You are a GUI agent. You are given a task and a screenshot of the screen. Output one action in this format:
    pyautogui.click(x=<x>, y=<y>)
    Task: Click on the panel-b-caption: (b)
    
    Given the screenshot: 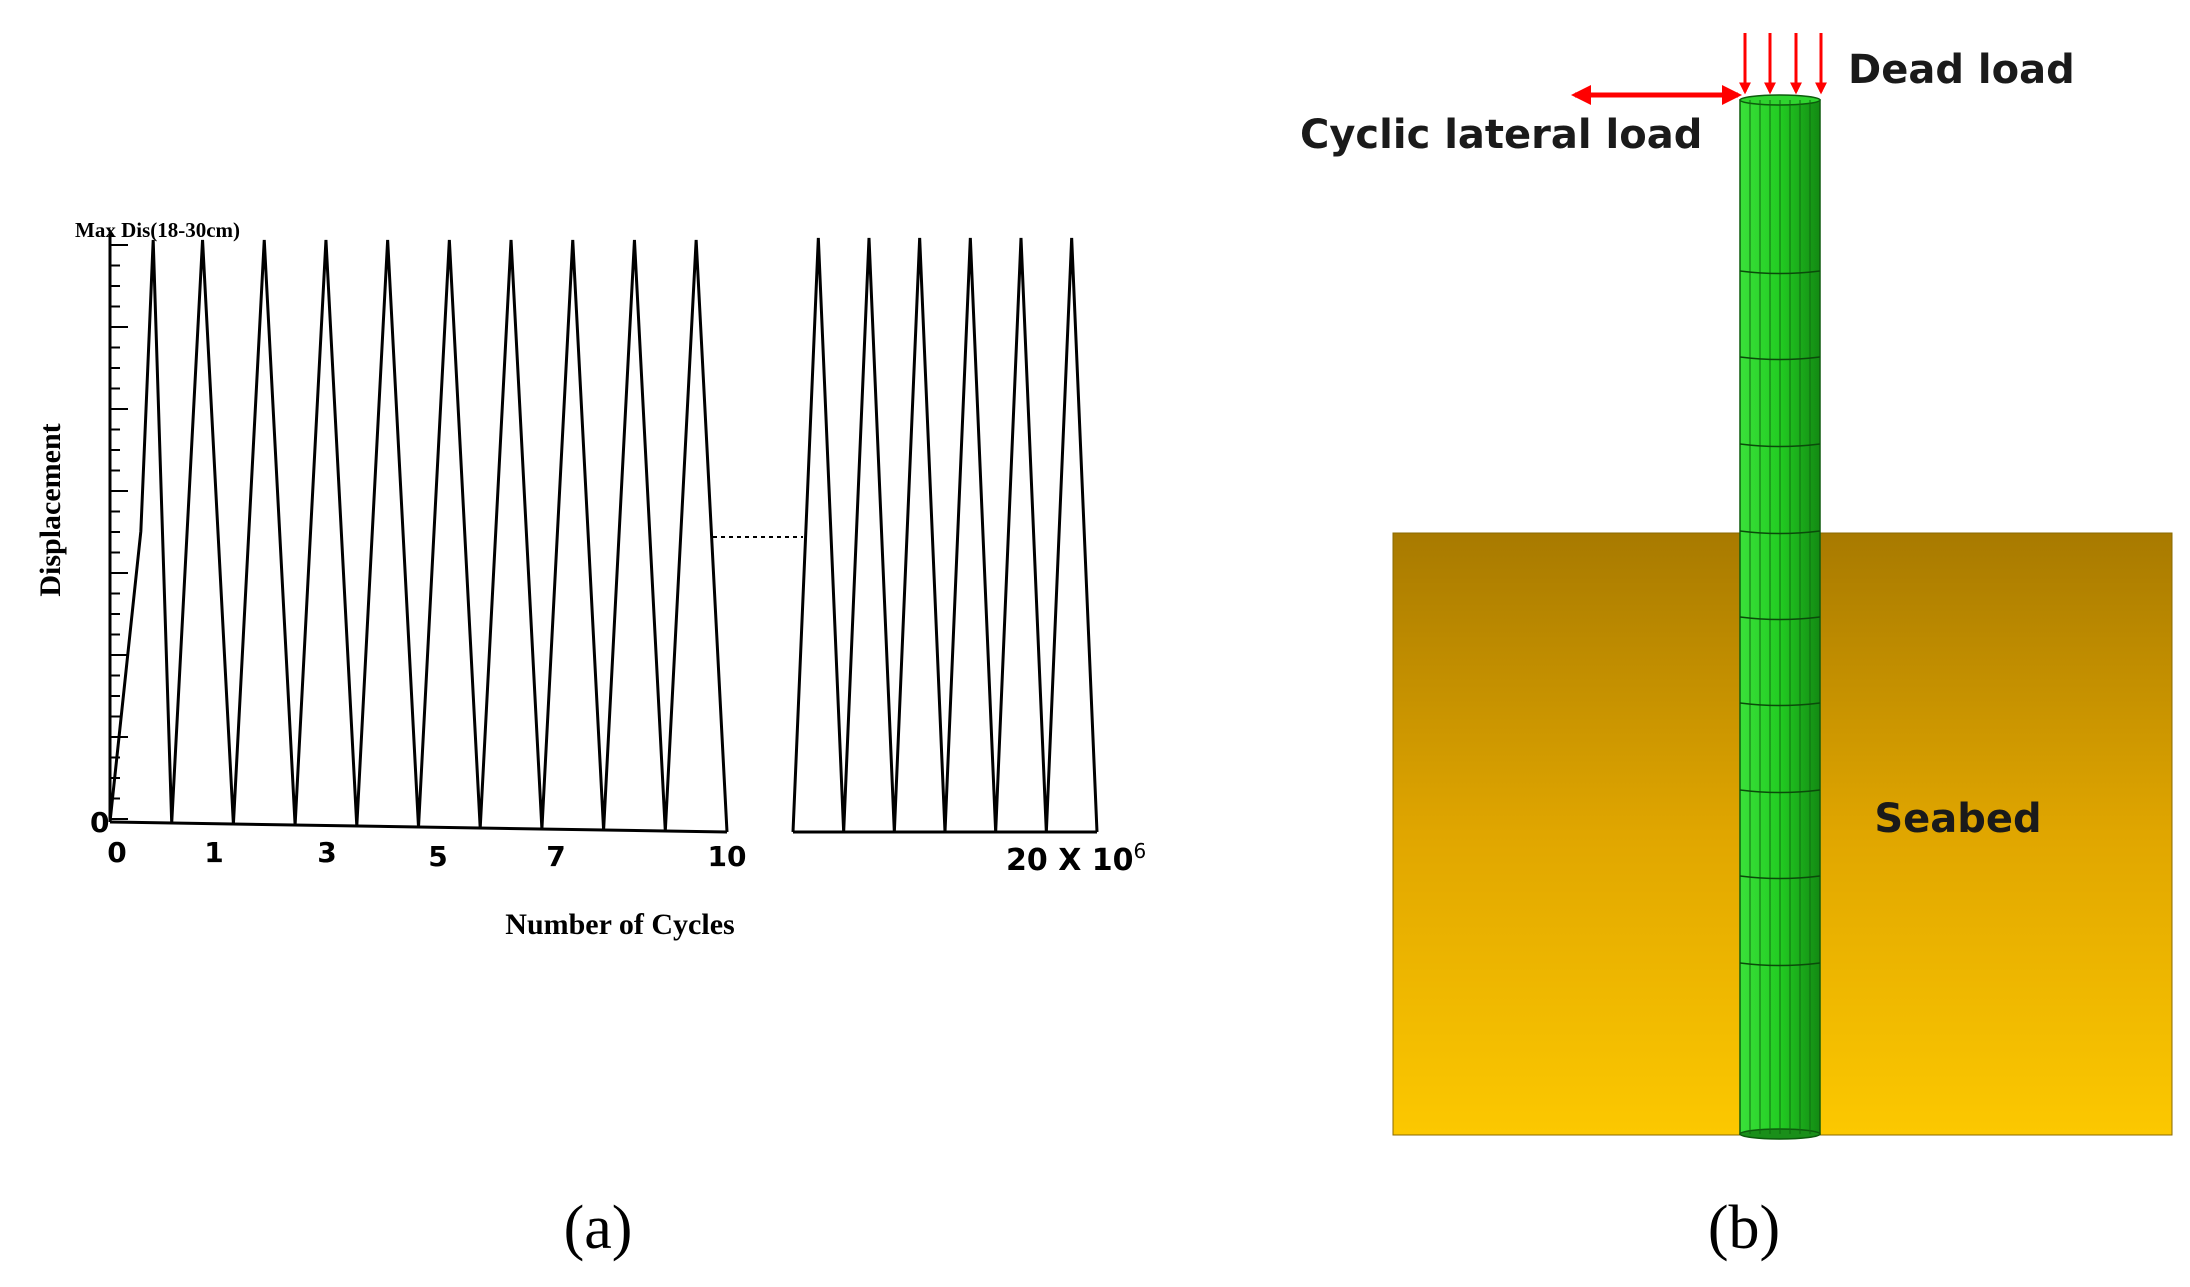 What is the action you would take?
    pyautogui.click(x=1744, y=1228)
    